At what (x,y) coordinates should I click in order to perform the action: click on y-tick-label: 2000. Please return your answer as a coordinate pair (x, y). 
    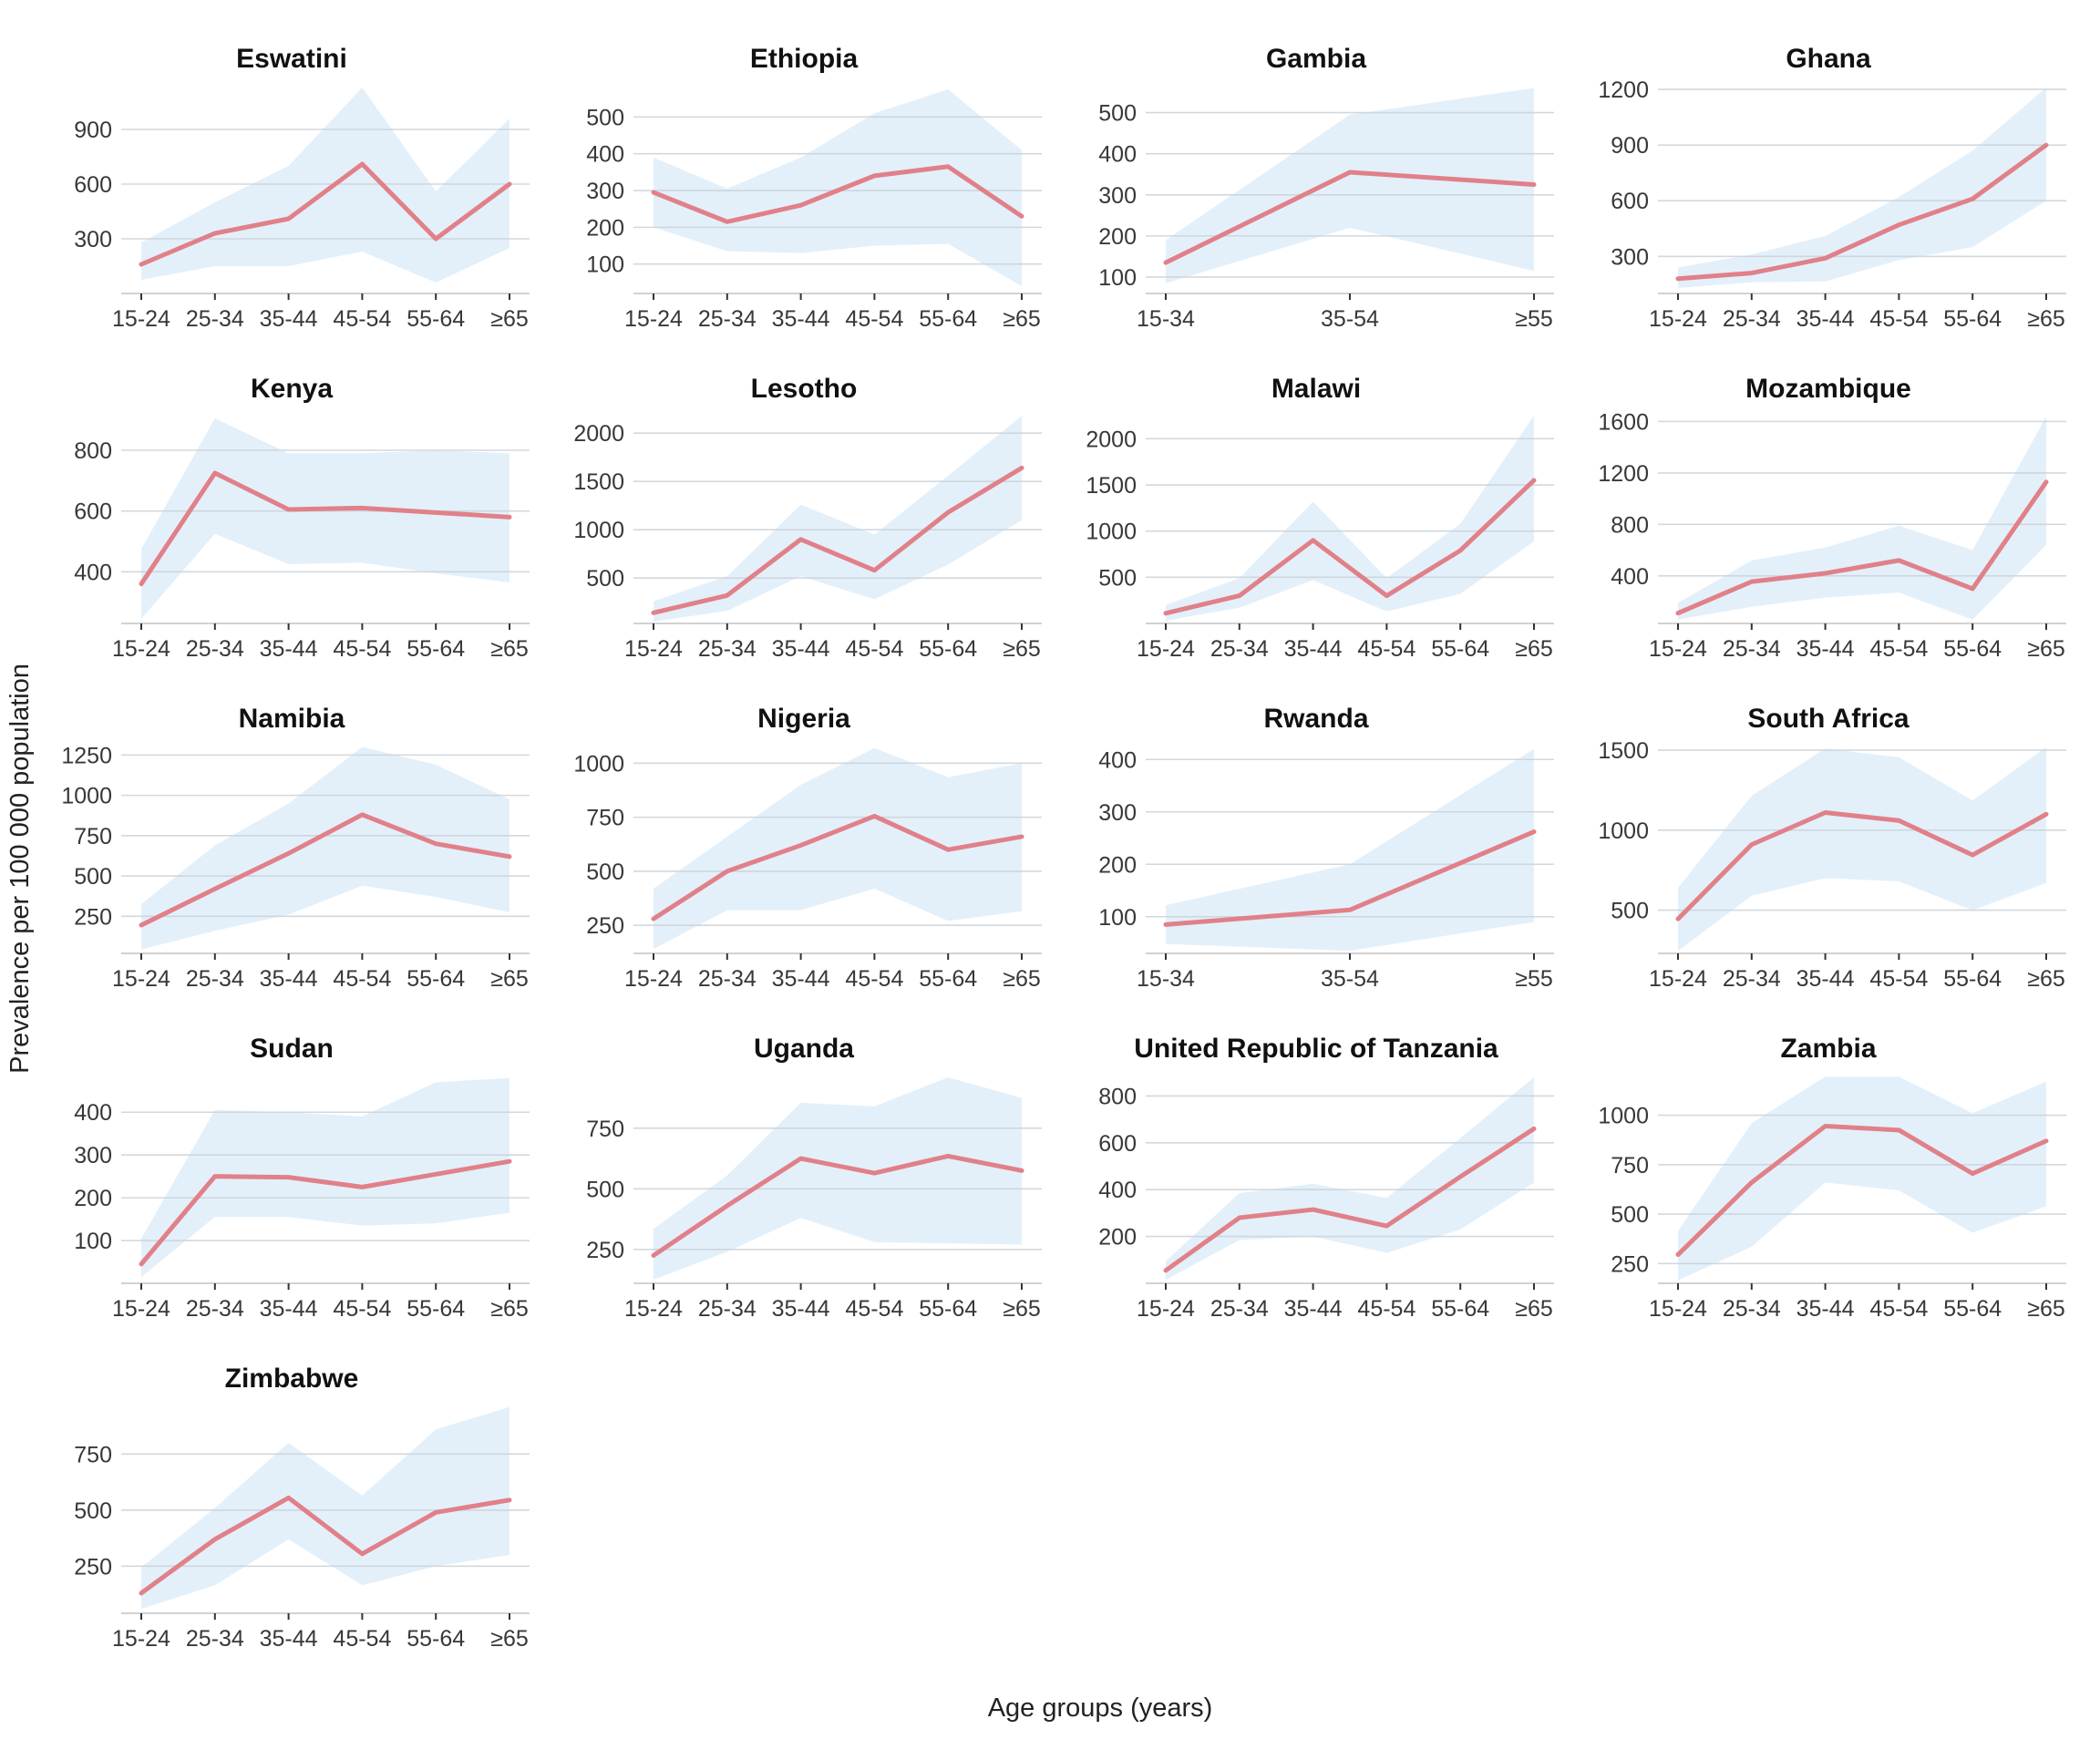
    Looking at the image, I should click on (1111, 440).